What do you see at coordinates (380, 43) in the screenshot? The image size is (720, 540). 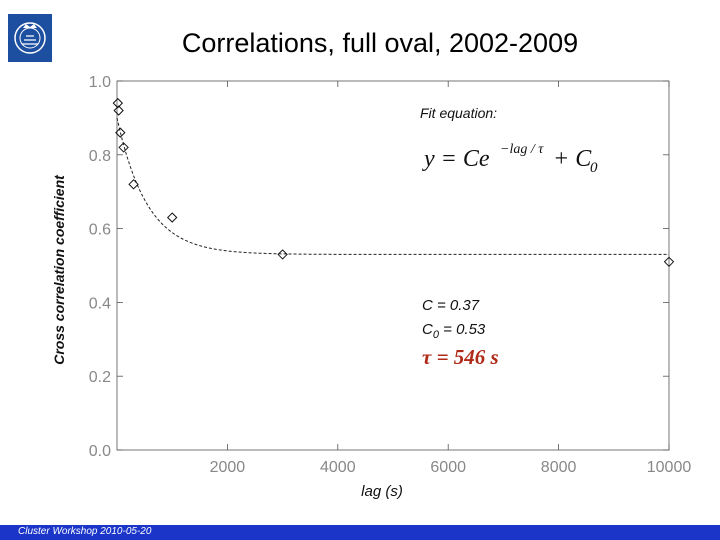 I see `page-title: Correlations, full oval, 2002-2009` at bounding box center [380, 43].